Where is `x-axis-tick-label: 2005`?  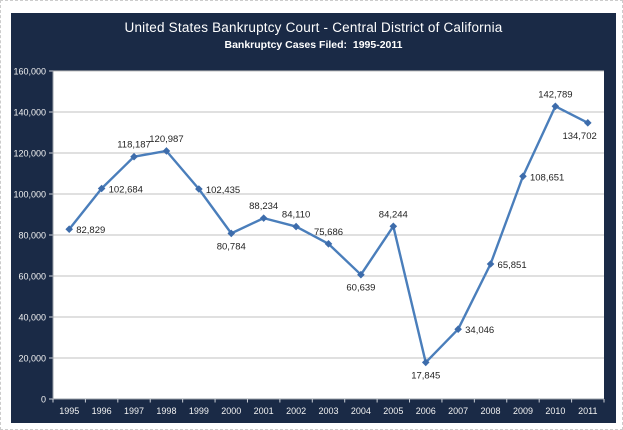
x-axis-tick-label: 2005 is located at coordinates (393, 411).